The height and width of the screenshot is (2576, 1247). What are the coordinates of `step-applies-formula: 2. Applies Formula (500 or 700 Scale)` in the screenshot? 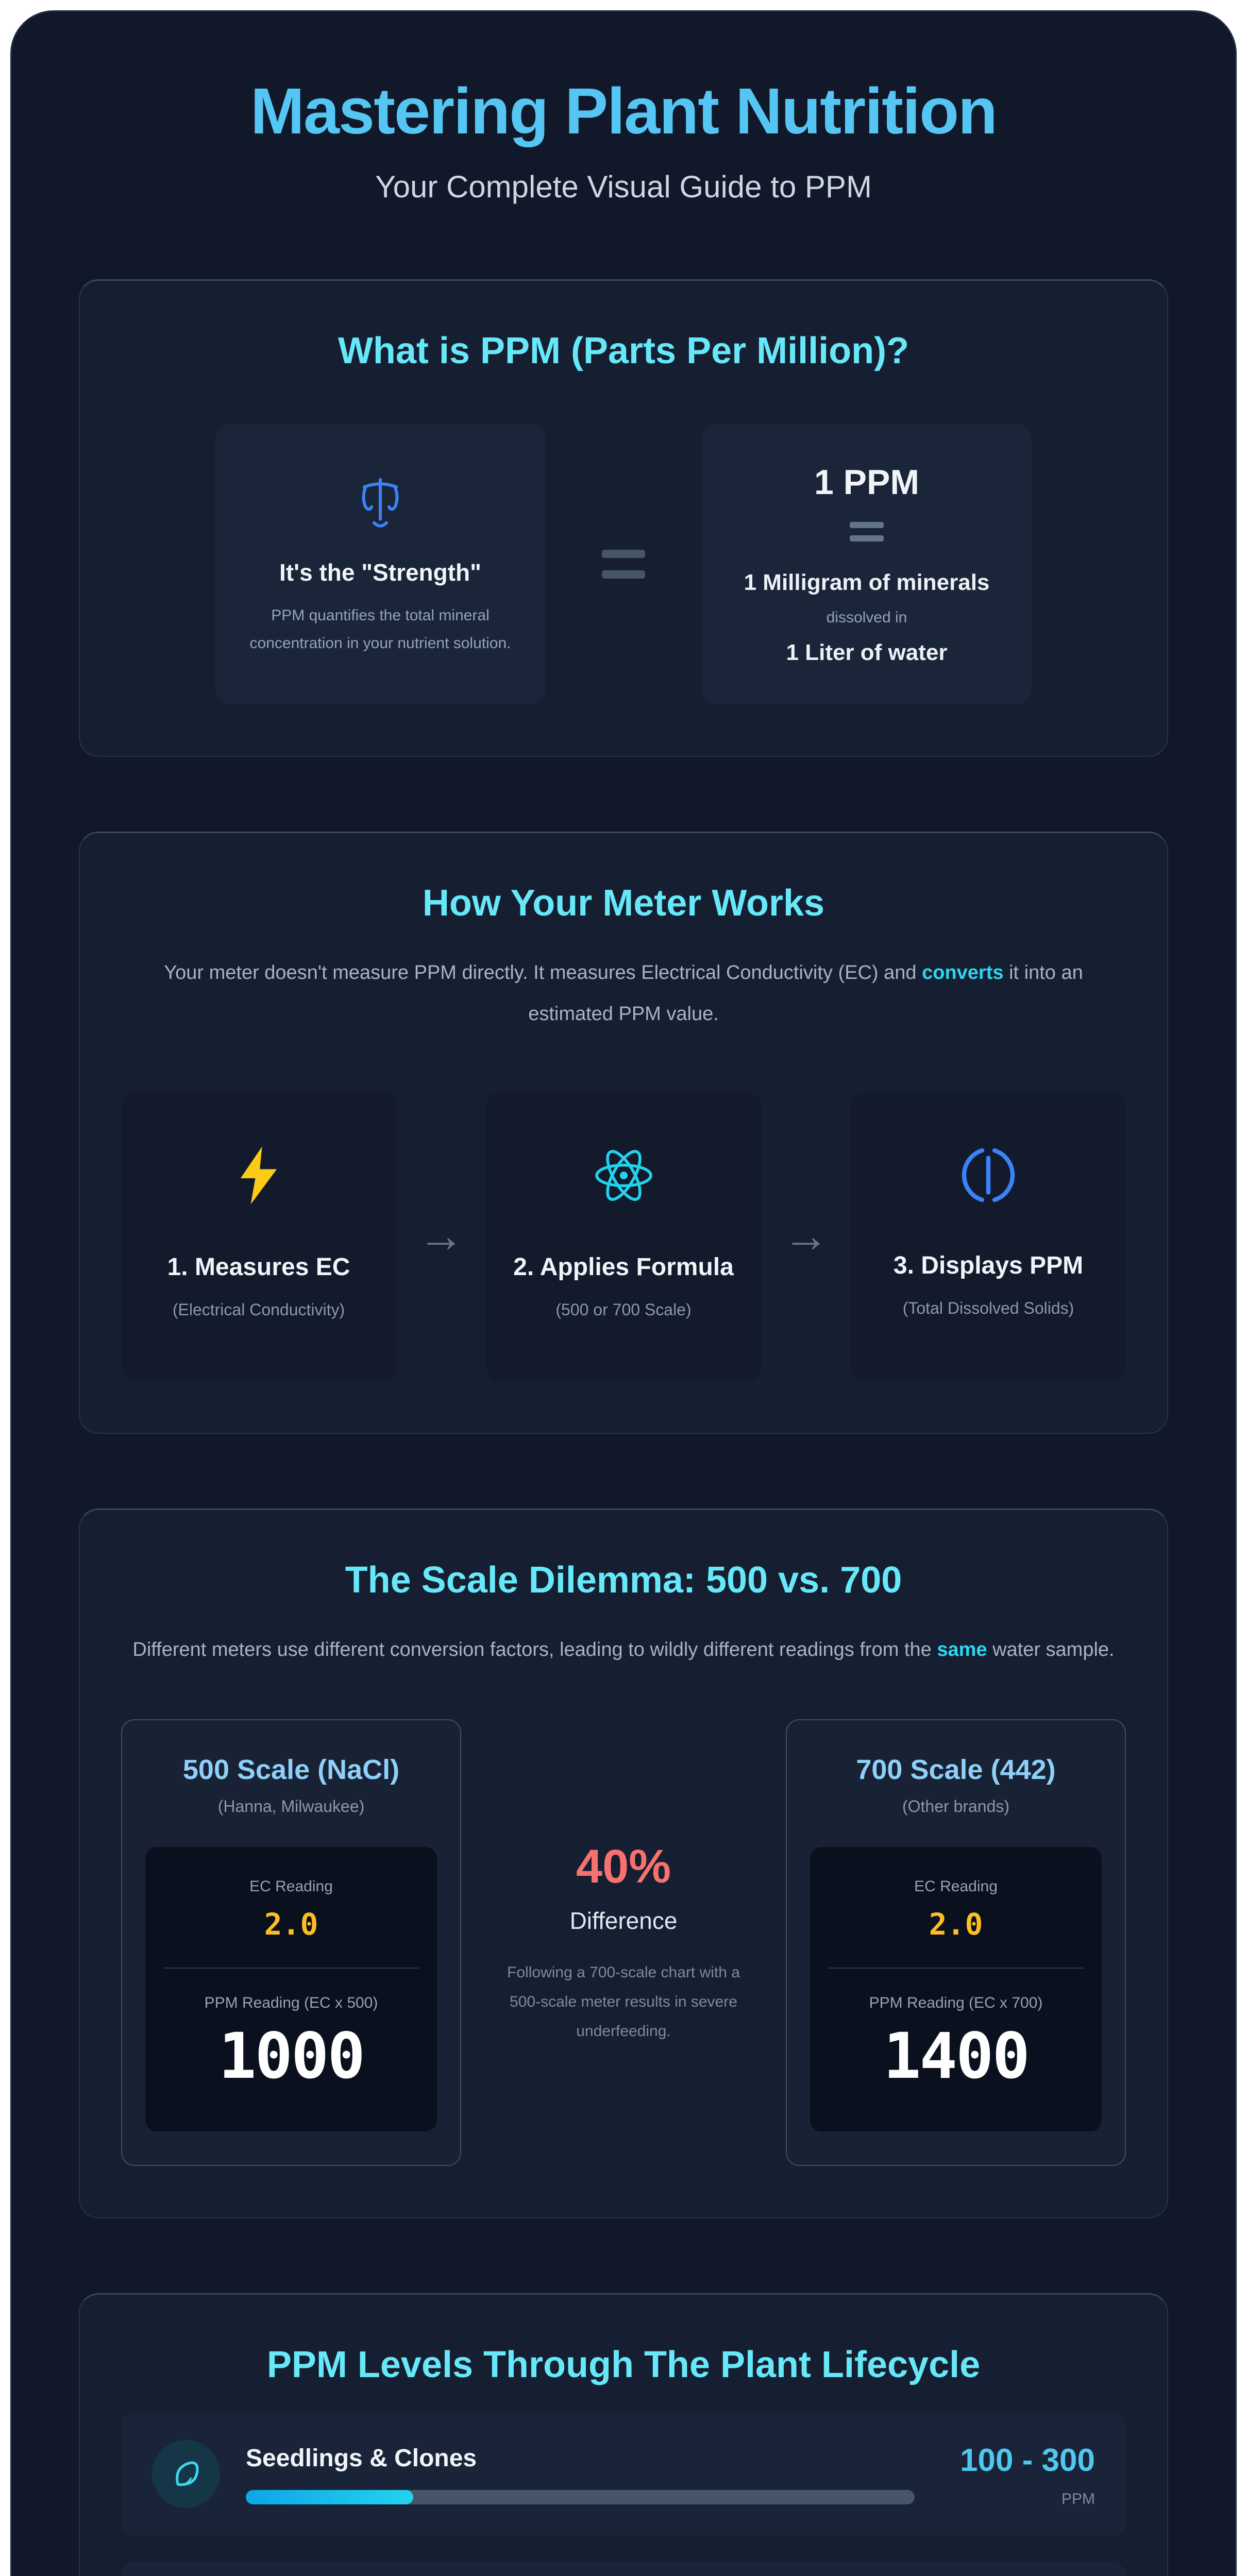 It's located at (623, 1236).